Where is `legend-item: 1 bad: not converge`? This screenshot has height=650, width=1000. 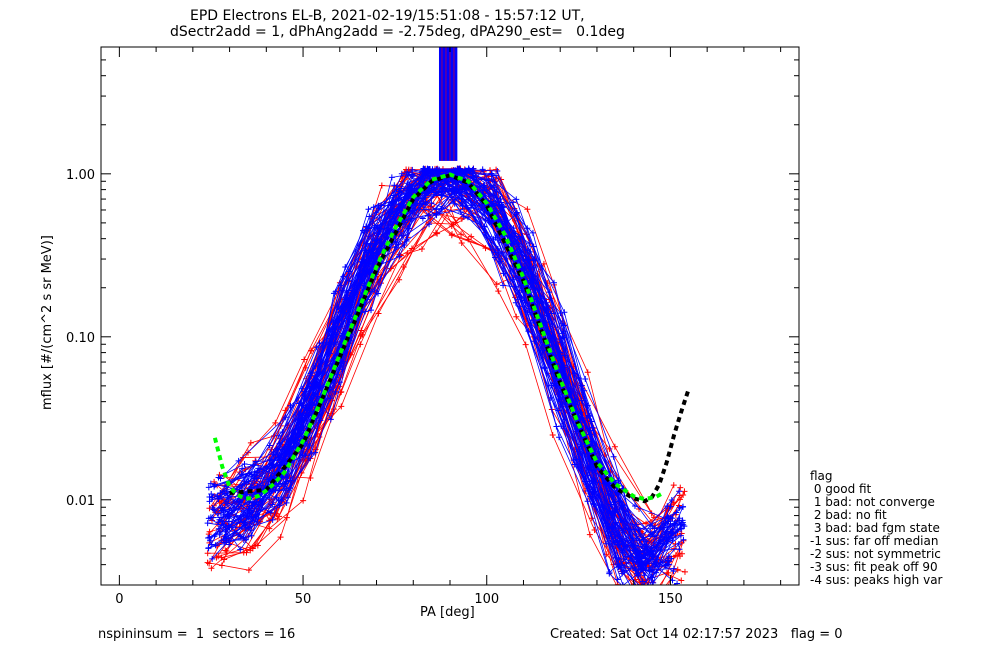 legend-item: 1 bad: not converge is located at coordinates (872, 502).